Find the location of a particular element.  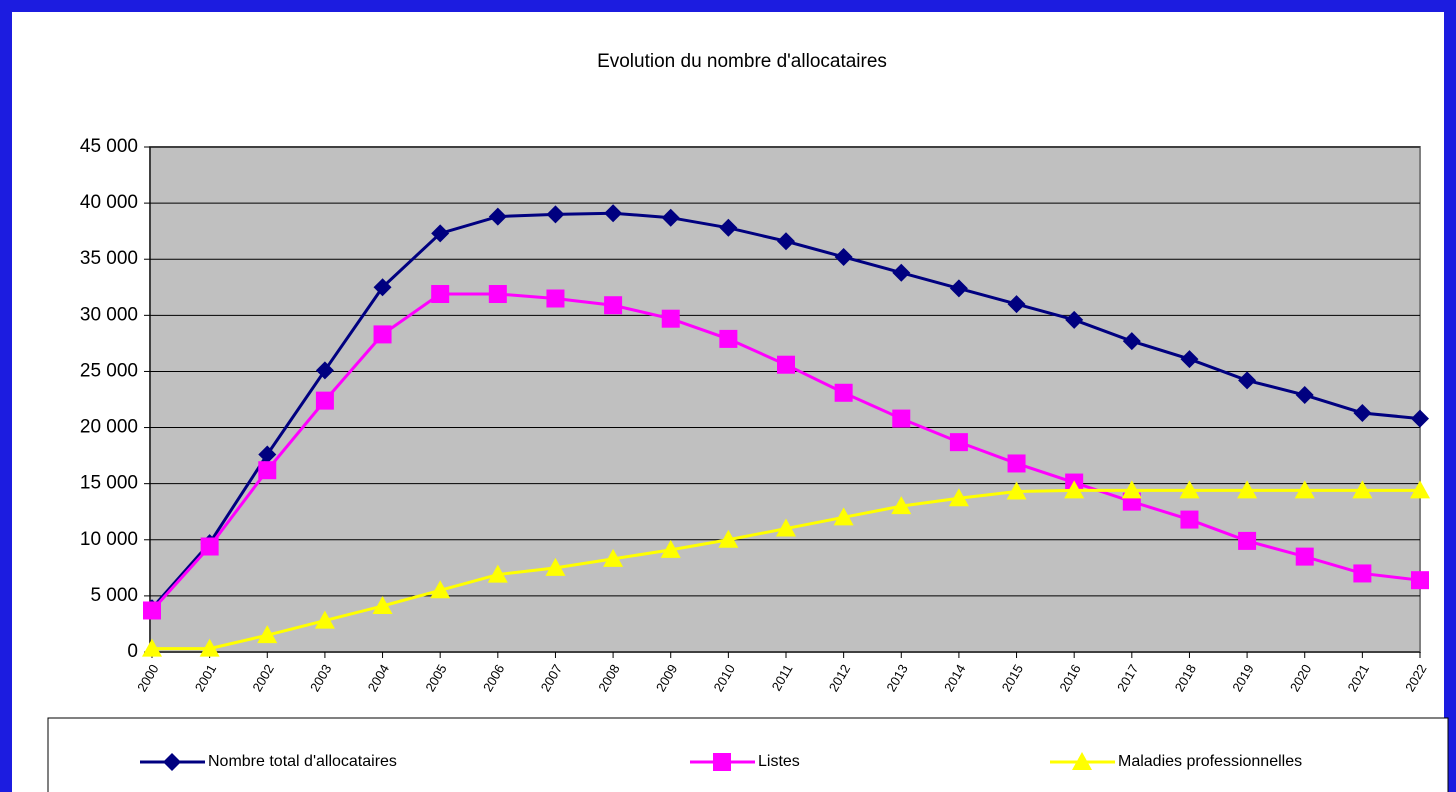

y-tick-label: 5 000 is located at coordinates (114, 595).